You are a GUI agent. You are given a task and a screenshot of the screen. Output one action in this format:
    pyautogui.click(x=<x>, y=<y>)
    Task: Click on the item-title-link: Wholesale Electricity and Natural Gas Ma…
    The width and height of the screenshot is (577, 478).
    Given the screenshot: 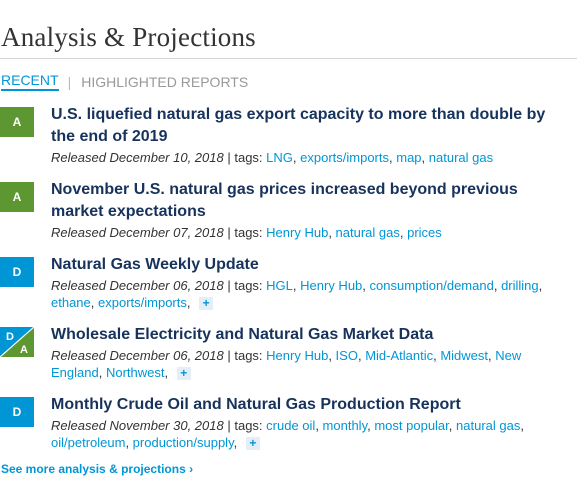 What is the action you would take?
    pyautogui.click(x=242, y=334)
    